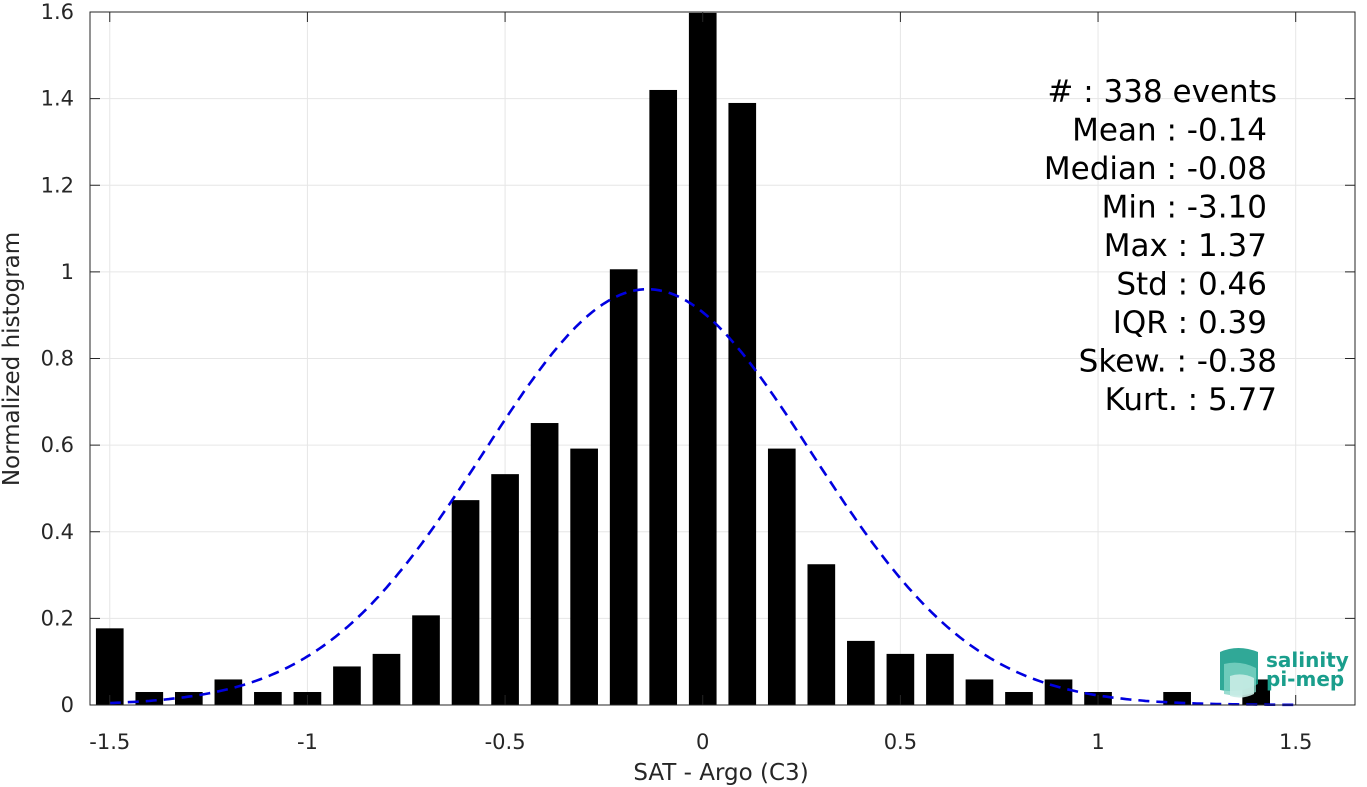  I want to click on y-tick-label: 1.6, so click(57, 12).